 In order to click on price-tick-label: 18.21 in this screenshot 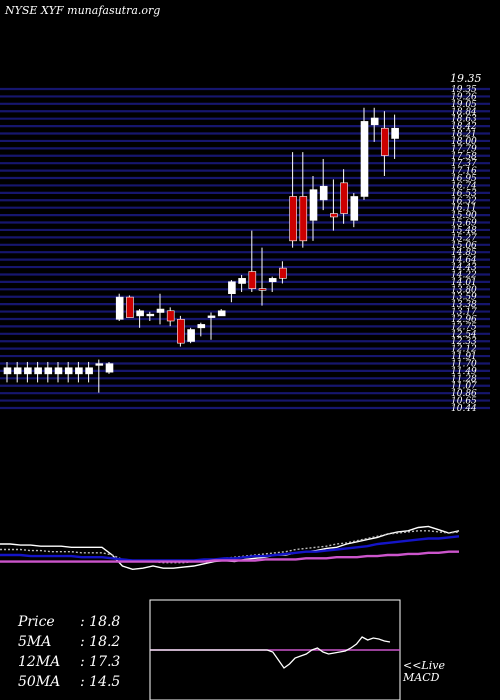, I will do `click(464, 135)`.